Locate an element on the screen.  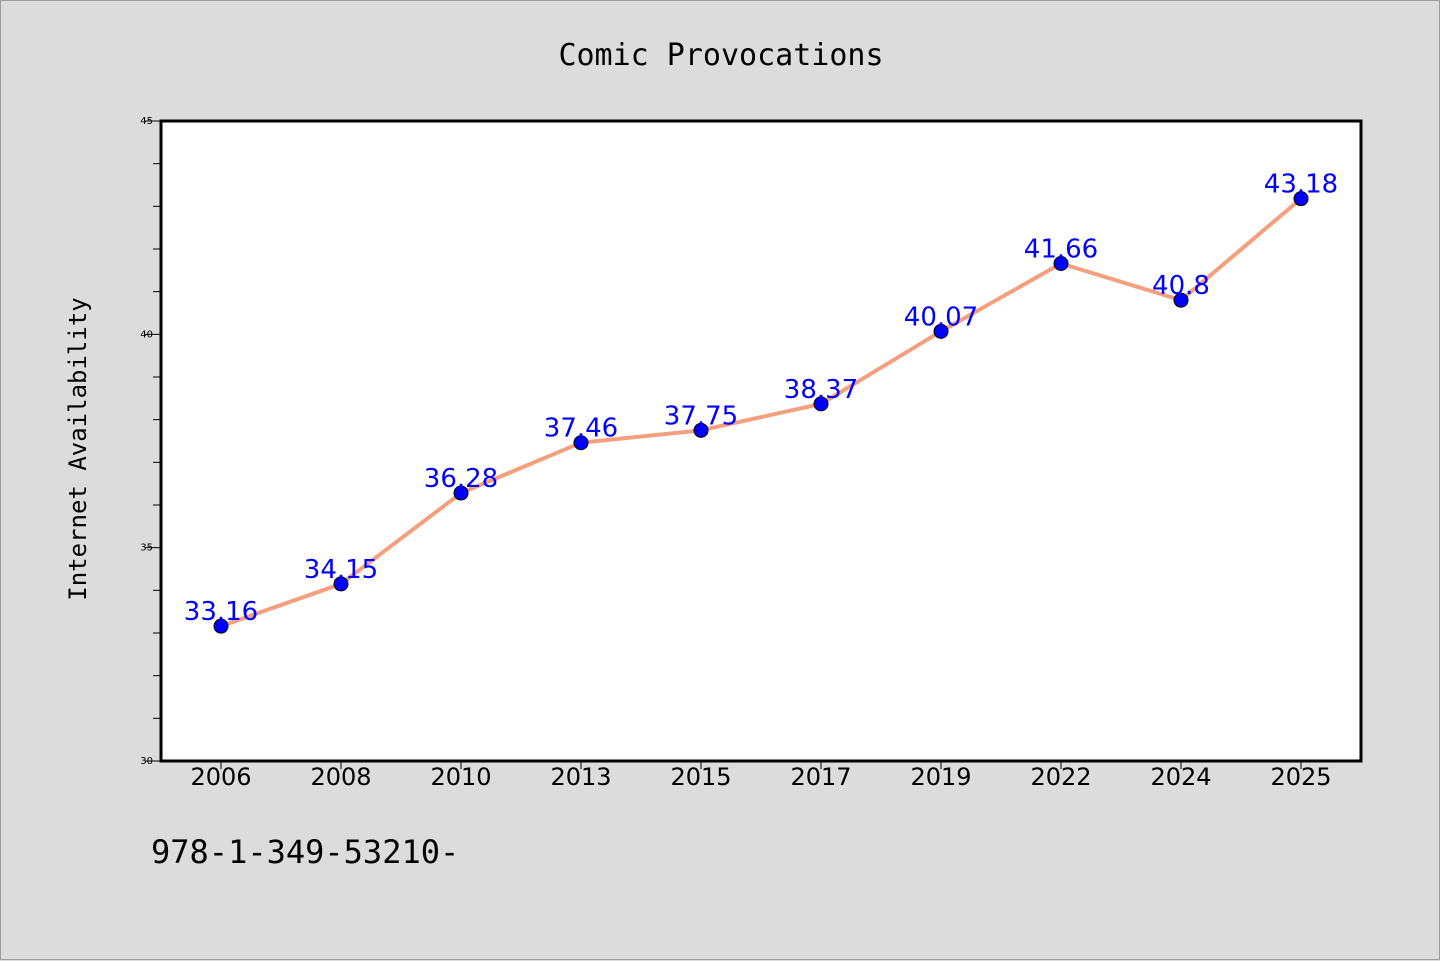
x-tick-label: 2010 is located at coordinates (460, 777).